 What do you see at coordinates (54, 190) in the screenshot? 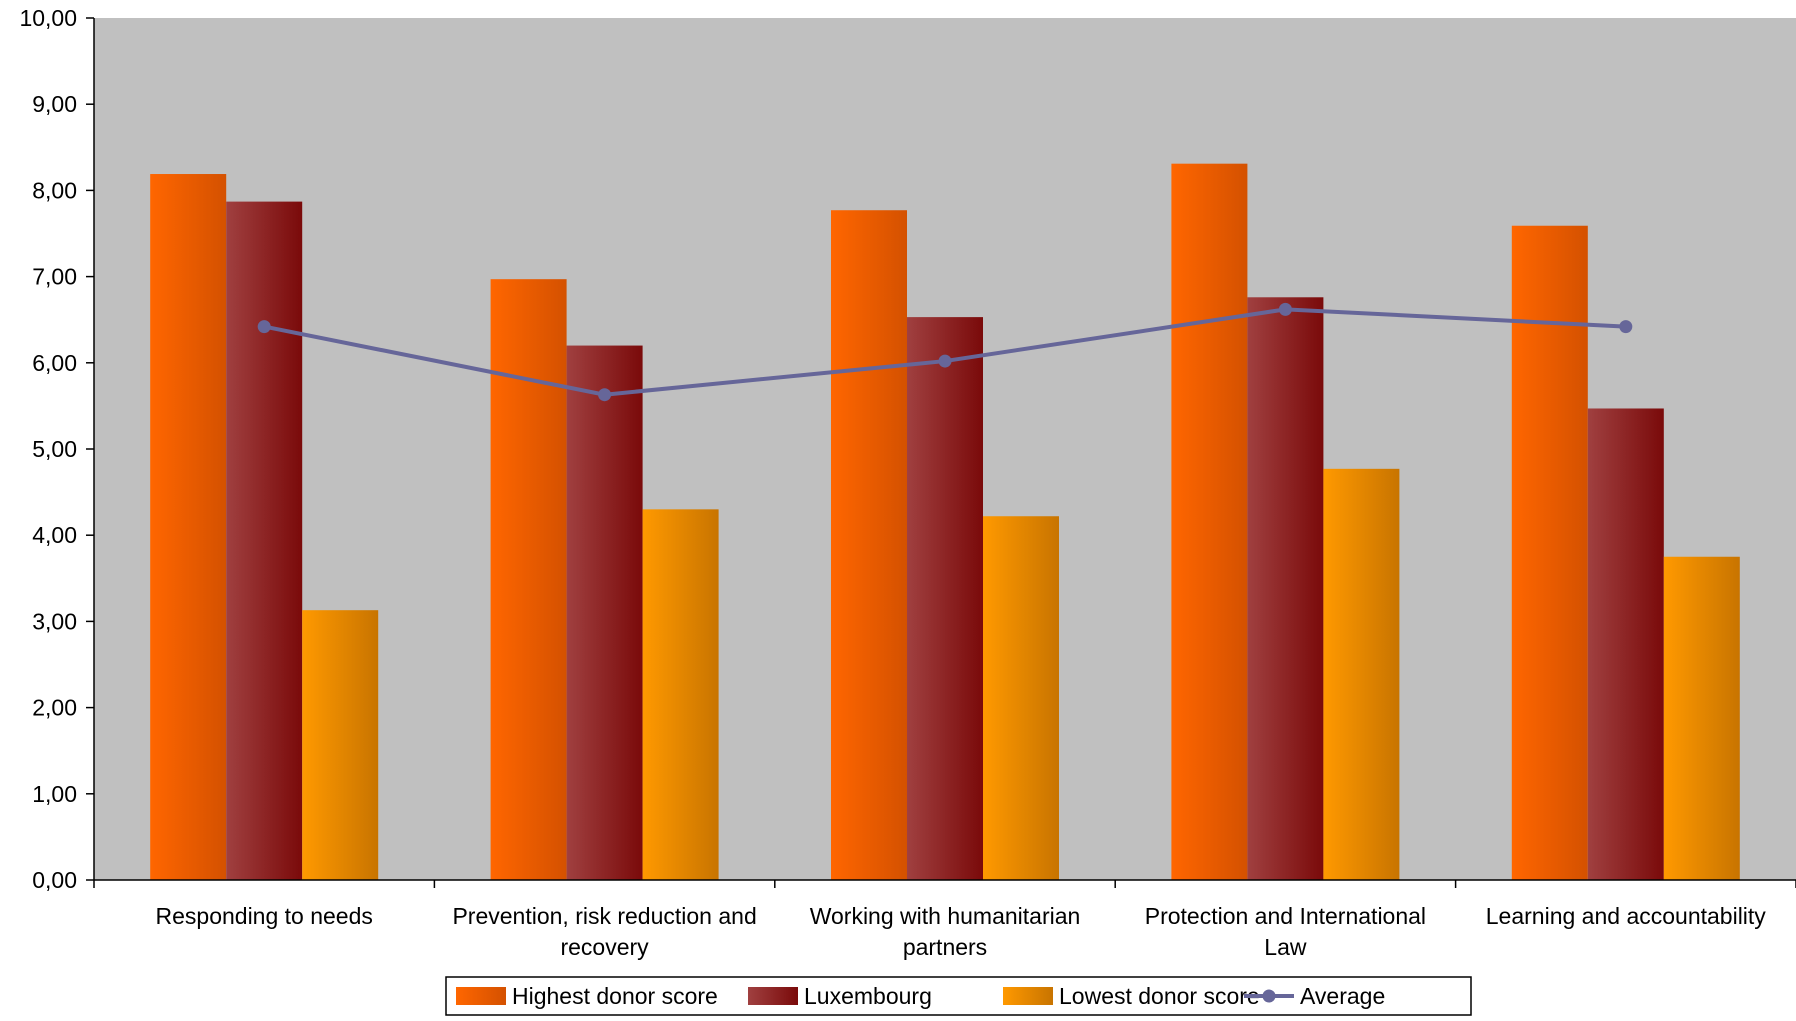
I see `y-tick-label: 8,00` at bounding box center [54, 190].